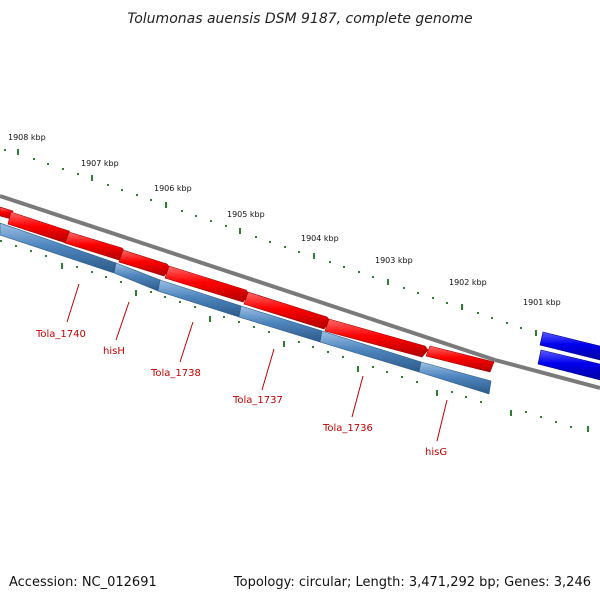 Image resolution: width=600 pixels, height=600 pixels. Describe the element at coordinates (257, 400) in the screenshot. I see `gene-label: Tola_1737` at that location.